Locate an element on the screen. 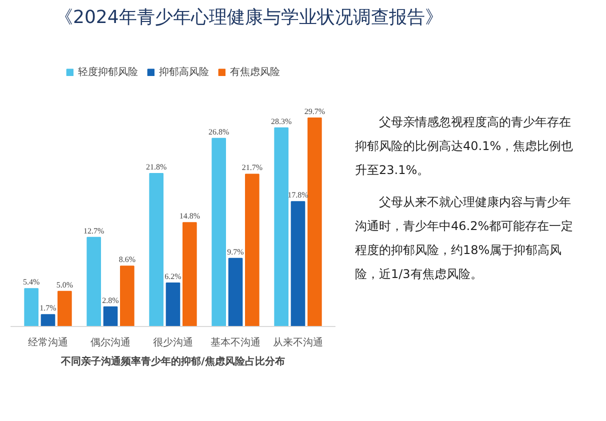  text: 父母亲情感忽视程度高的青少年存在抑郁风险的比例高达40.1%，焦虑比例也升至23.1%。 is located at coordinates (464, 146).